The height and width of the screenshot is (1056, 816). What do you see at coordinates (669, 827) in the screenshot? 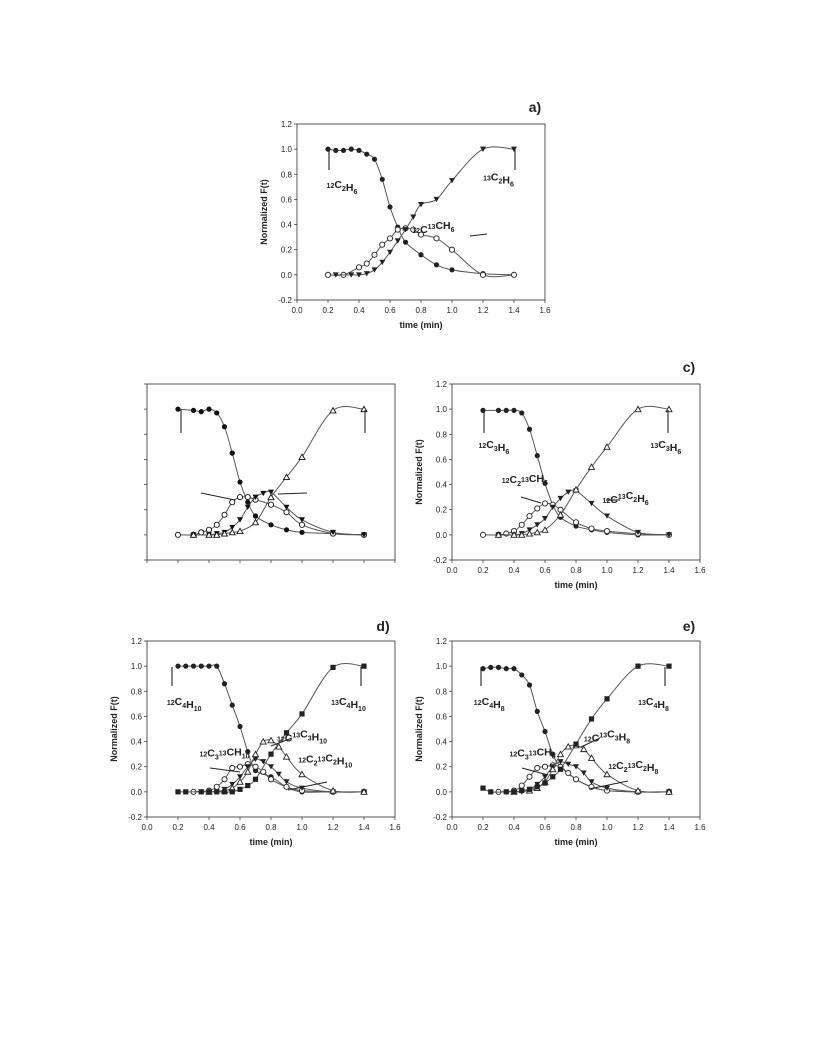
I see `x-tick-label: 1.4` at bounding box center [669, 827].